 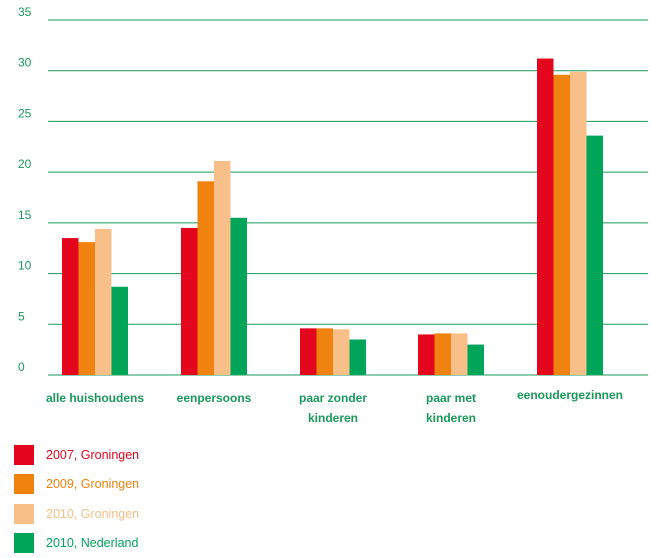 I want to click on legend-item-2009-groningen: 2009, Groningen, so click(x=76, y=485).